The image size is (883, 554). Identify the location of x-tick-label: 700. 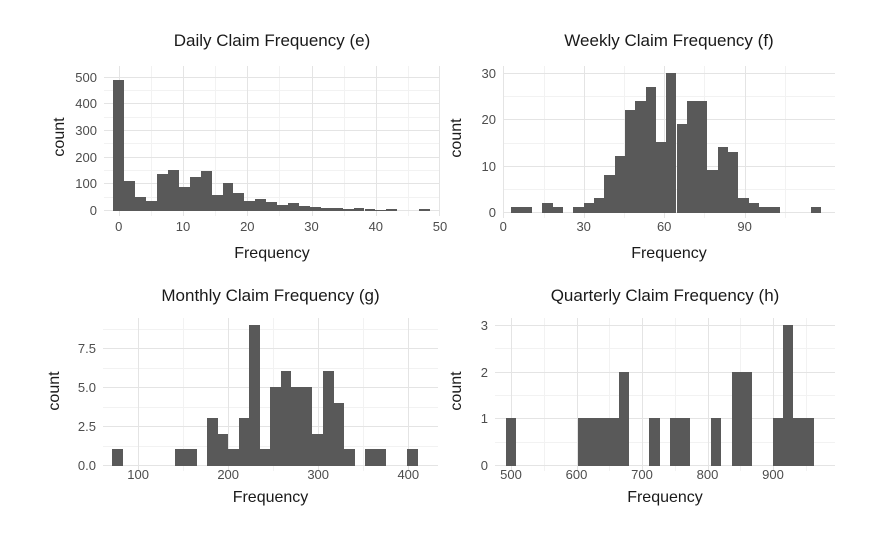
(642, 474).